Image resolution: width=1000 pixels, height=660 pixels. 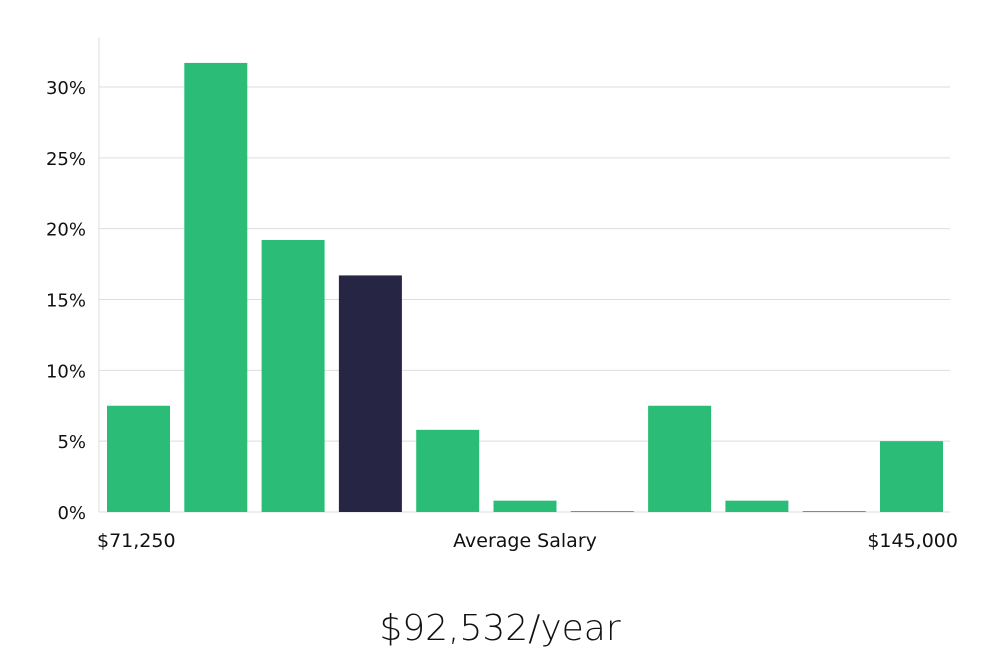 I want to click on y-tick-label: 0%, so click(x=71, y=513).